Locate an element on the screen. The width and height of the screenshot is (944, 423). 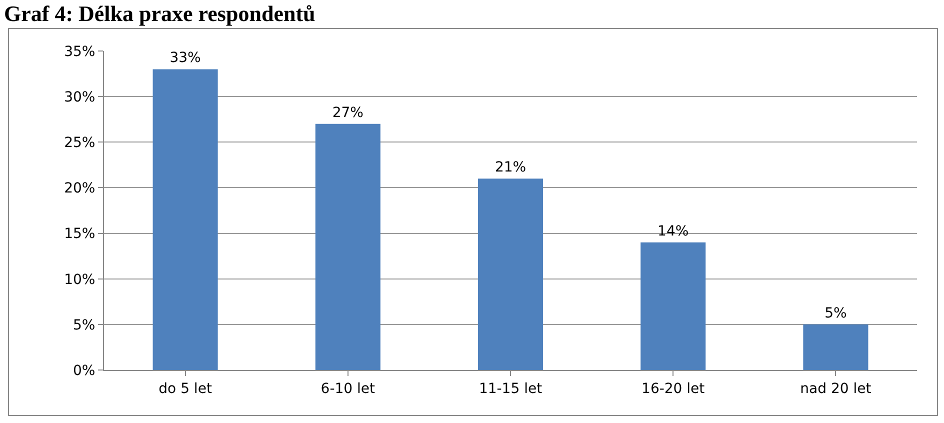
y-tick-label: 5% is located at coordinates (84, 325).